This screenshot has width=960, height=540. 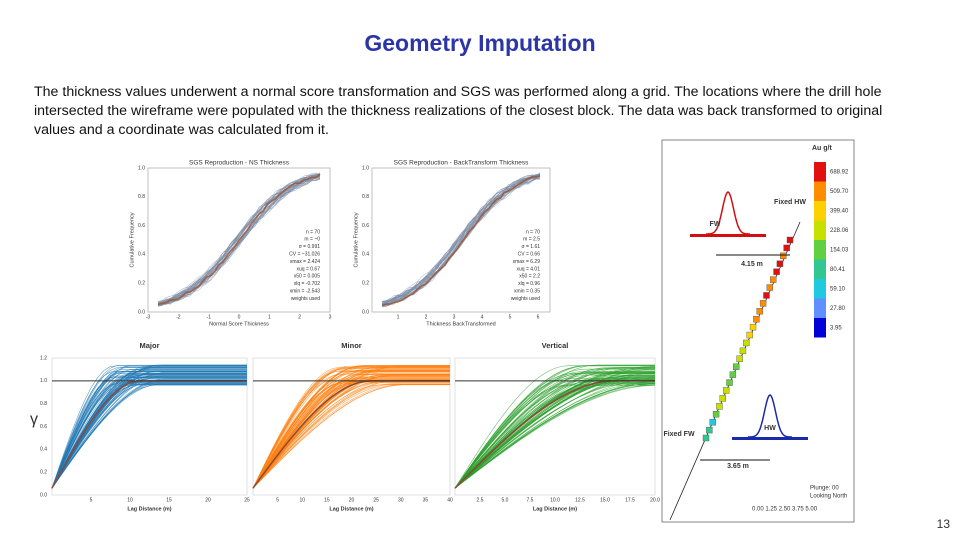 I want to click on legend-value: 509.70, so click(x=839, y=192).